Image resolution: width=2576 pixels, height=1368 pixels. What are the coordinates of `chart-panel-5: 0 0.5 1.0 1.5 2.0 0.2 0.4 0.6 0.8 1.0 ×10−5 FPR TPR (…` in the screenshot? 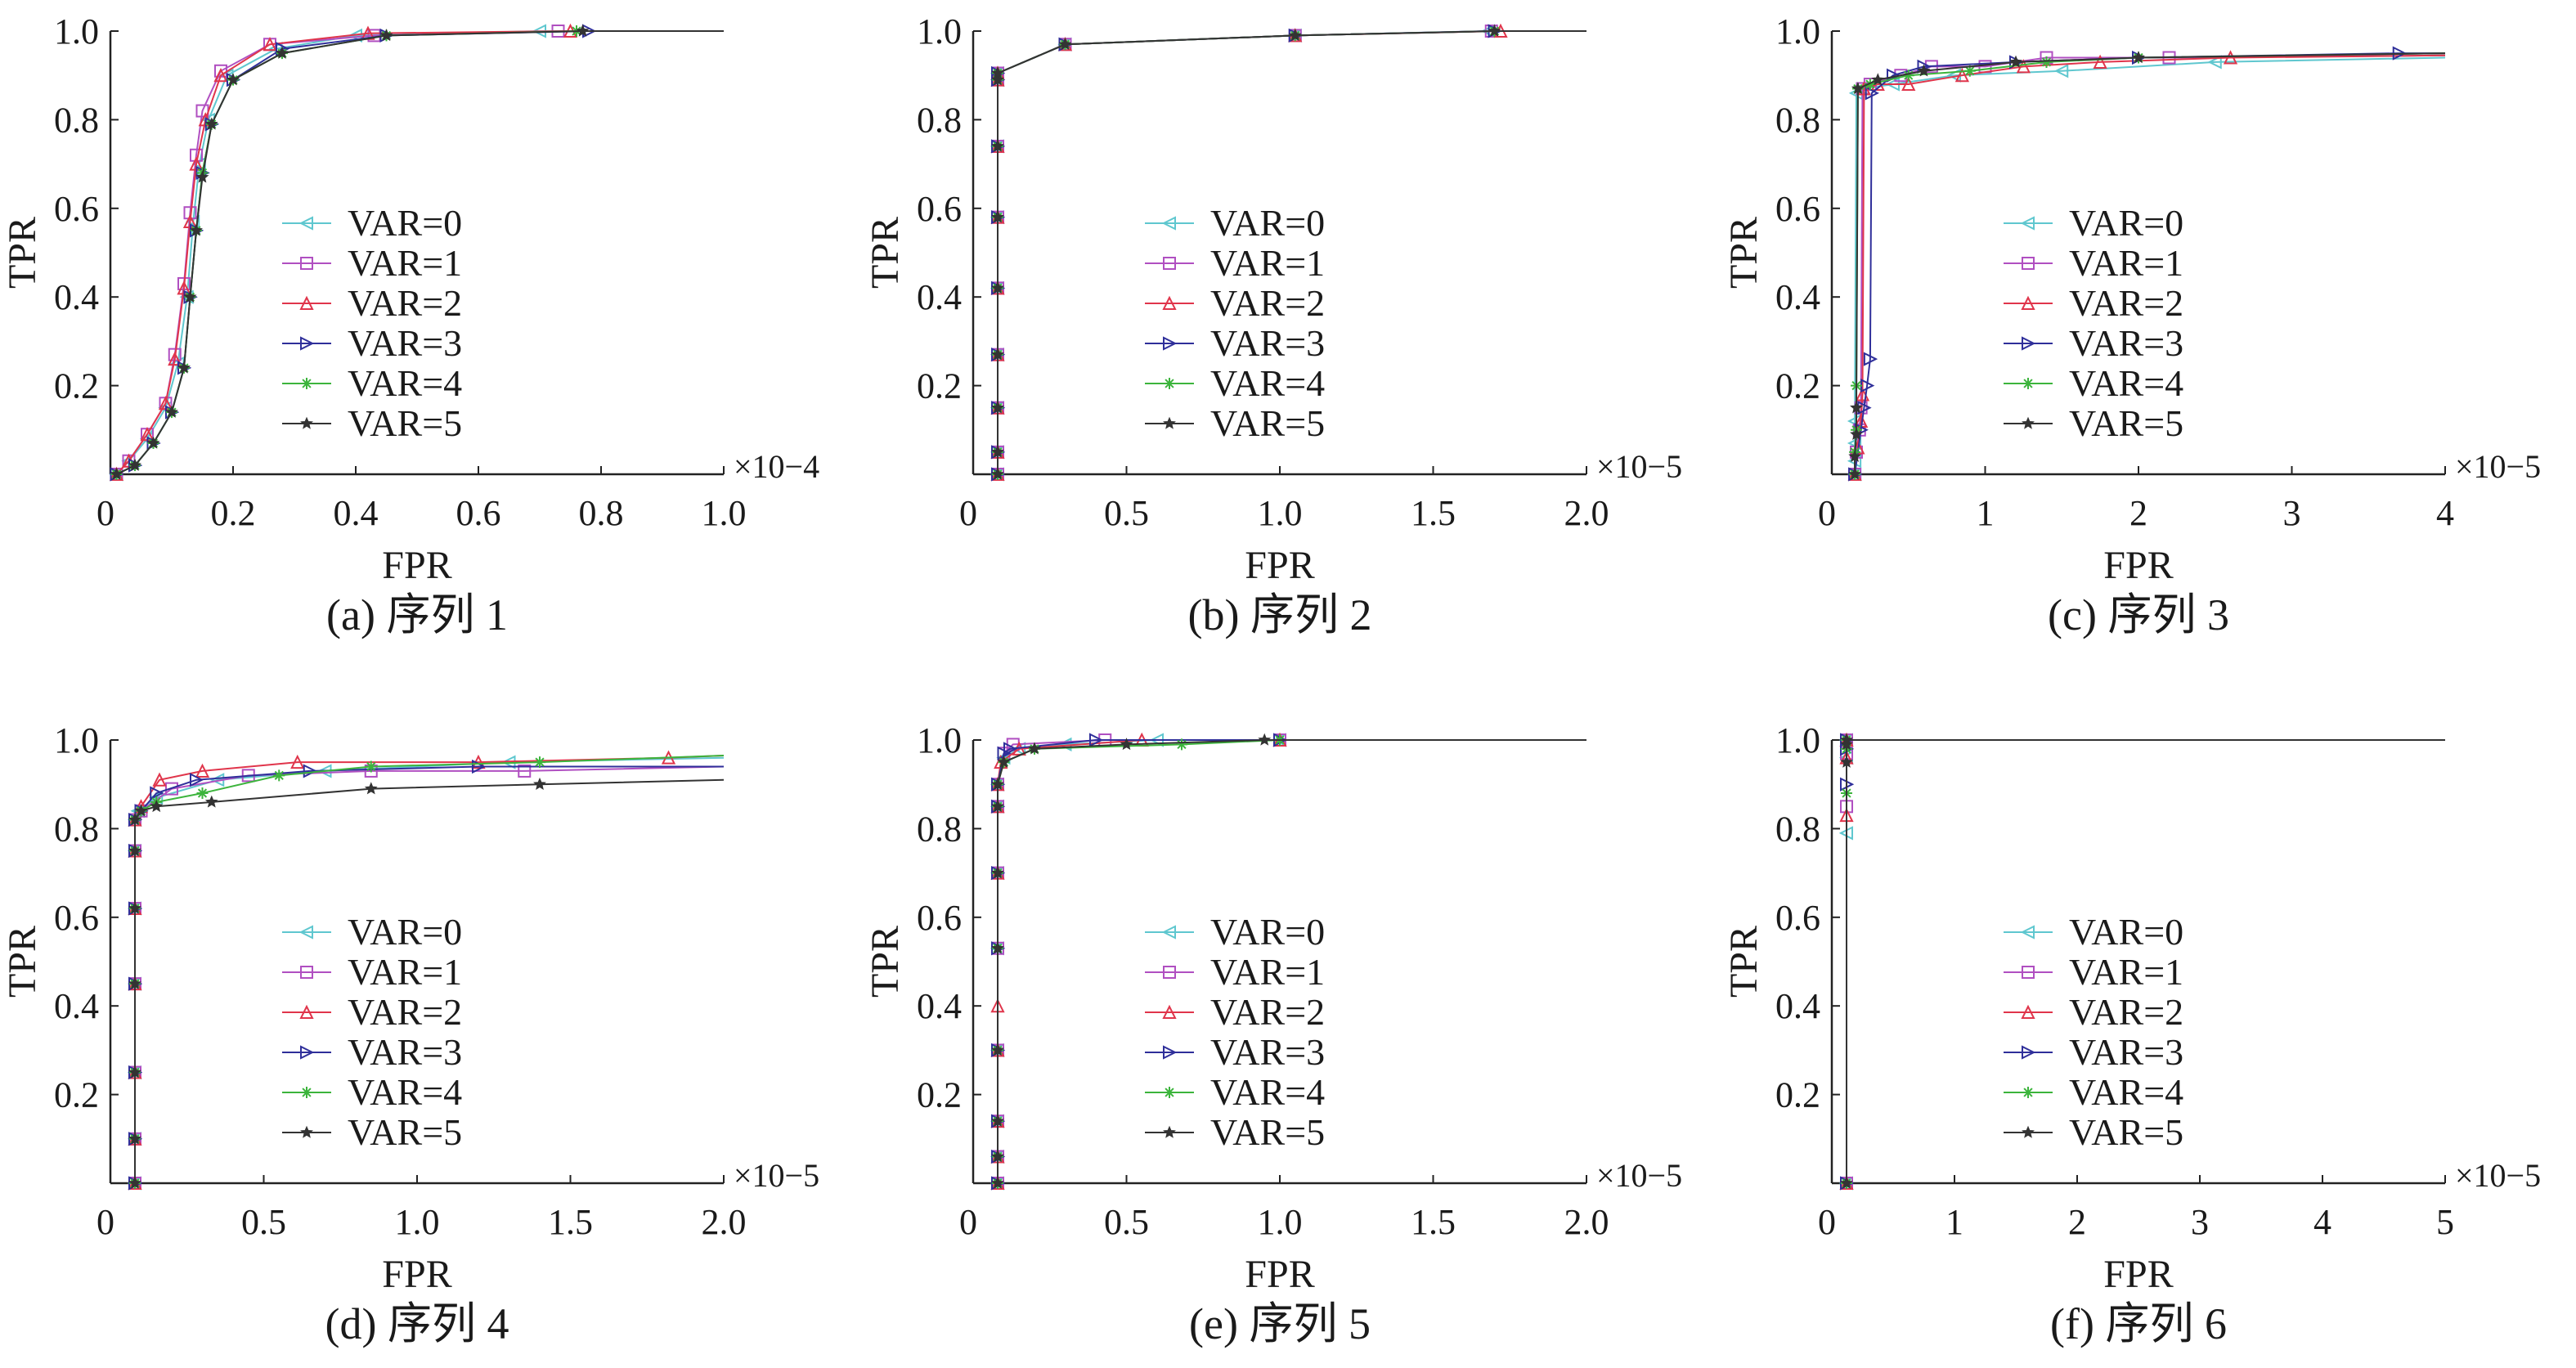 It's located at (1273, 1034).